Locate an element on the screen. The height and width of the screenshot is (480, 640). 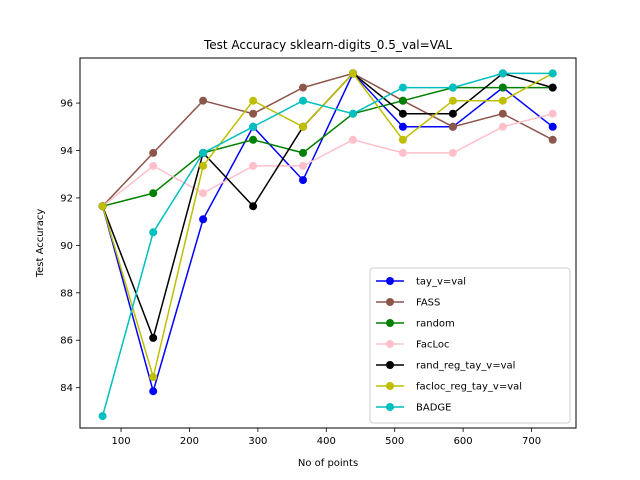
legend-box is located at coordinates (470, 345).